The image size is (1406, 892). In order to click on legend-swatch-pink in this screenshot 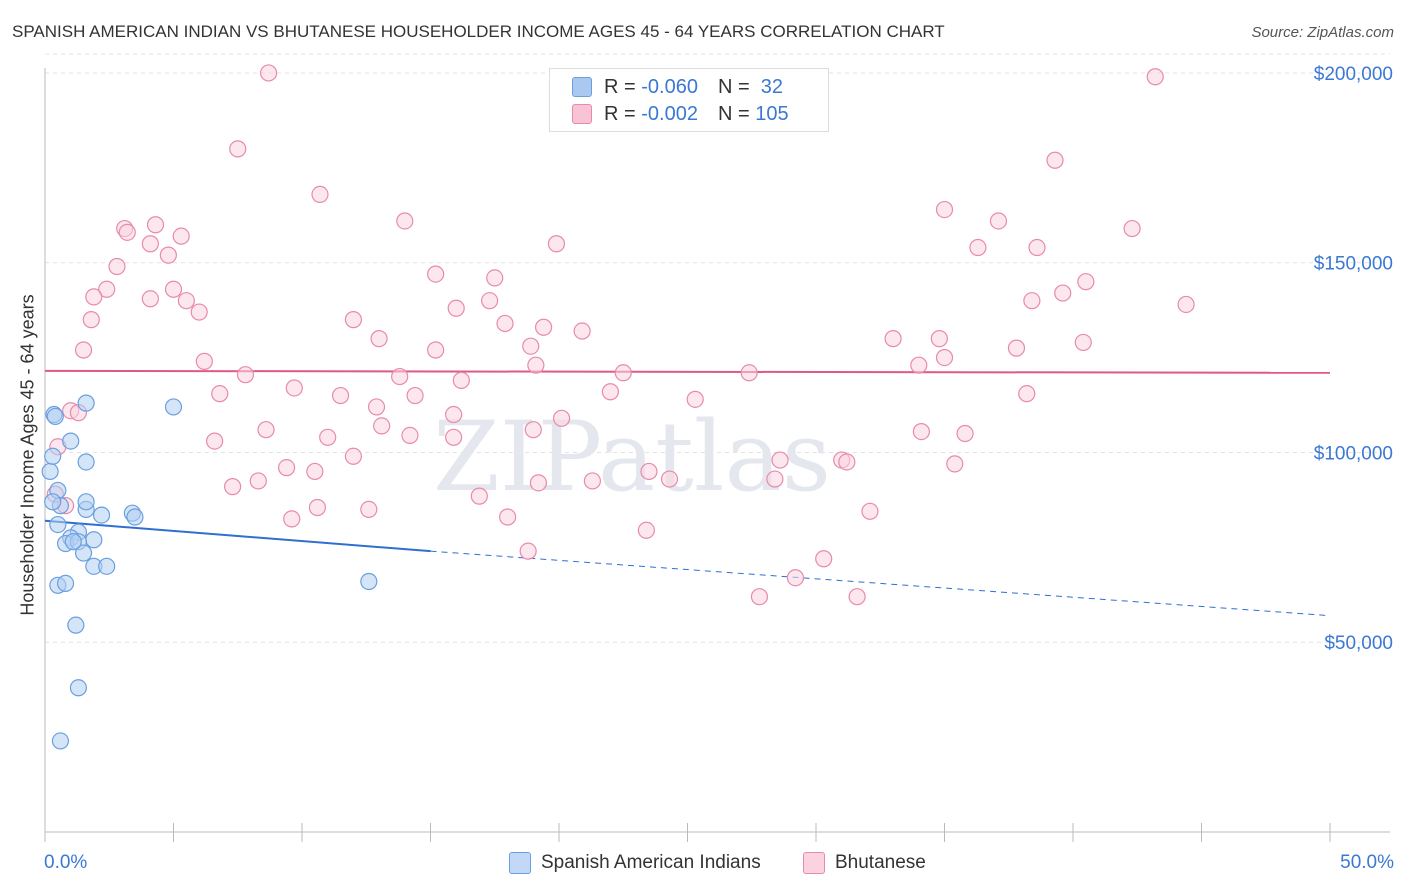, I will do `click(582, 114)`.